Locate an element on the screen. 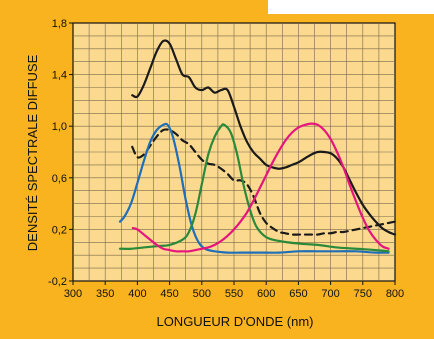 The width and height of the screenshot is (434, 339). x-axis-ticks: 300 350 400 450 500 550 600 650 700 750 800 is located at coordinates (234, 290).